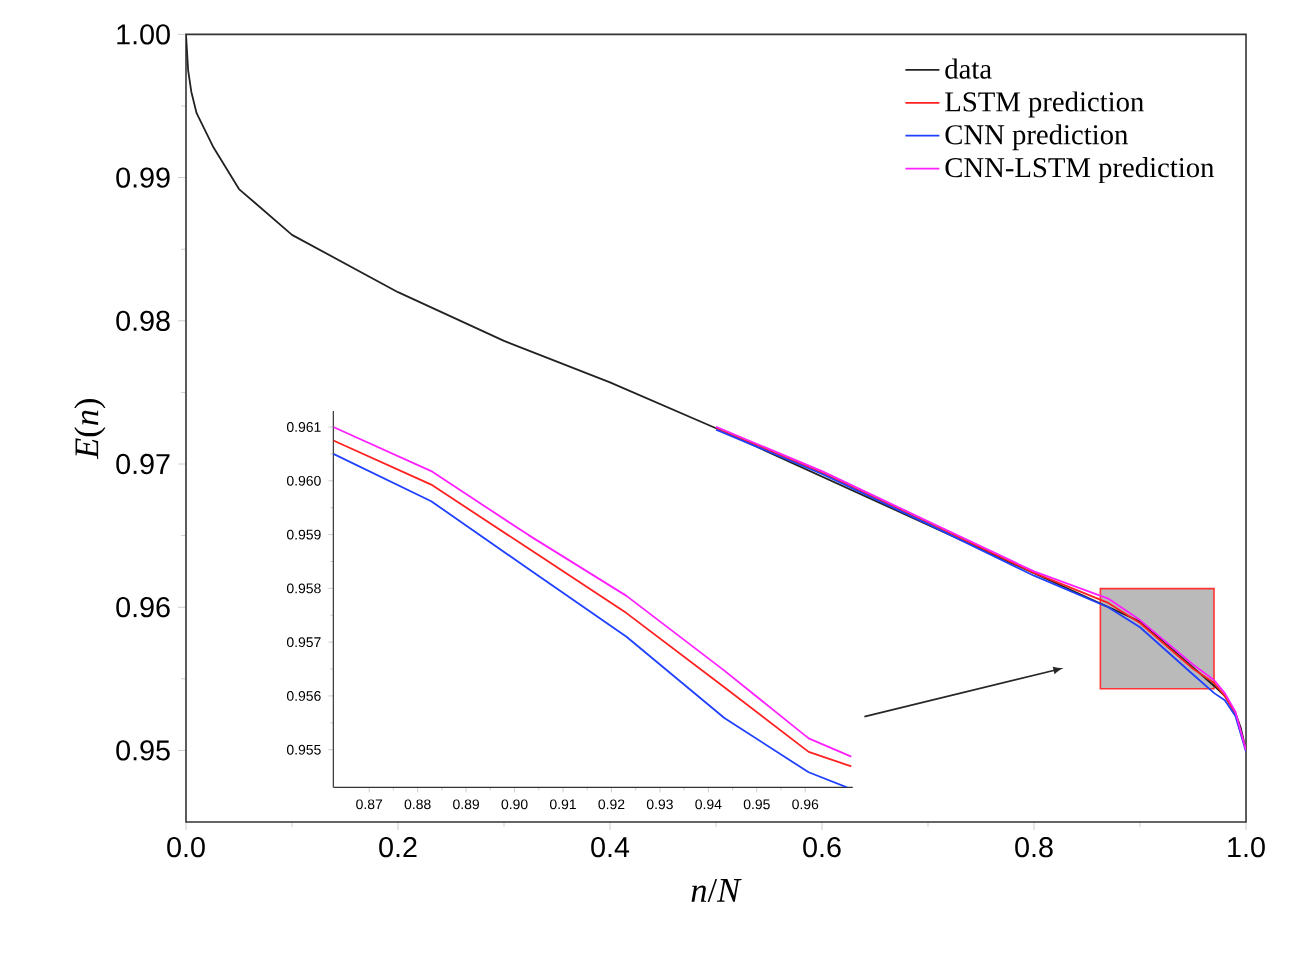 The width and height of the screenshot is (1290, 962). Describe the element at coordinates (610, 847) in the screenshot. I see `x-tick-label: 0.4` at that location.